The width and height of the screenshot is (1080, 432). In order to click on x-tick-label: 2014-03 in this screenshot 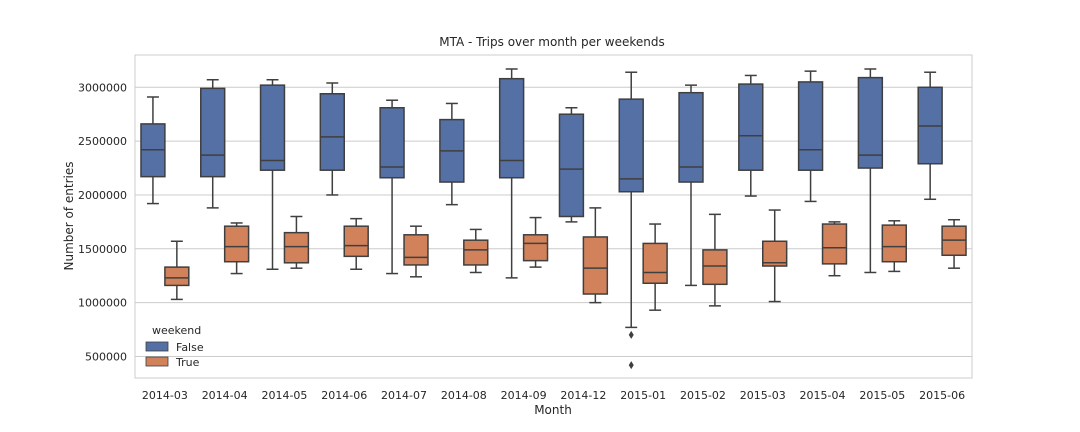, I will do `click(165, 395)`.